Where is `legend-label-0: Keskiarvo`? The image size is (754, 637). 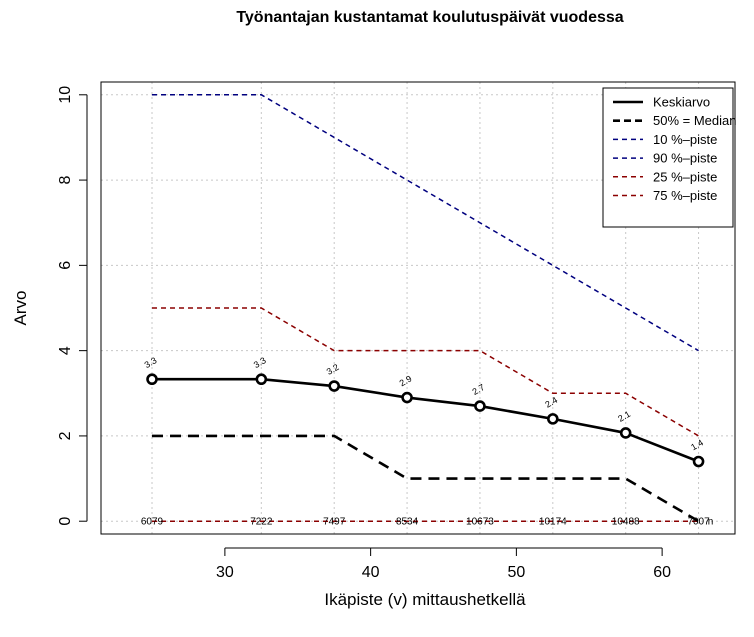 legend-label-0: Keskiarvo is located at coordinates (681, 102).